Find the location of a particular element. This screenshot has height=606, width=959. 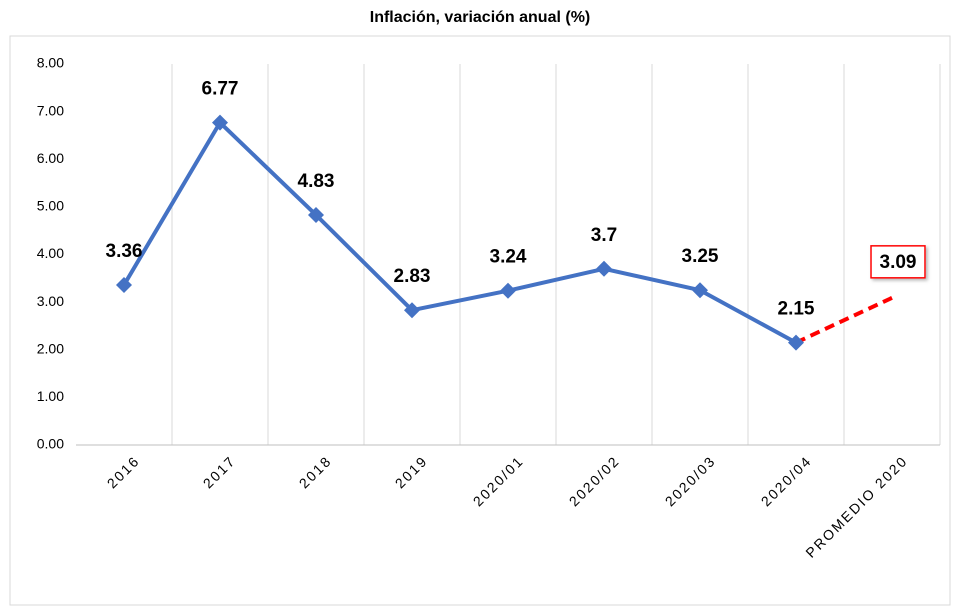

x-tick-label: PROMEDIO 2020 is located at coordinates (856, 506).